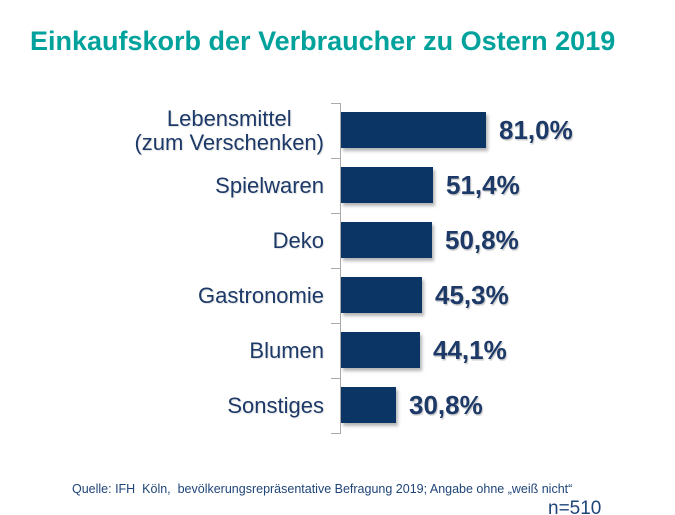  Describe the element at coordinates (470, 350) in the screenshot. I see `value-label: 44,1%` at that location.